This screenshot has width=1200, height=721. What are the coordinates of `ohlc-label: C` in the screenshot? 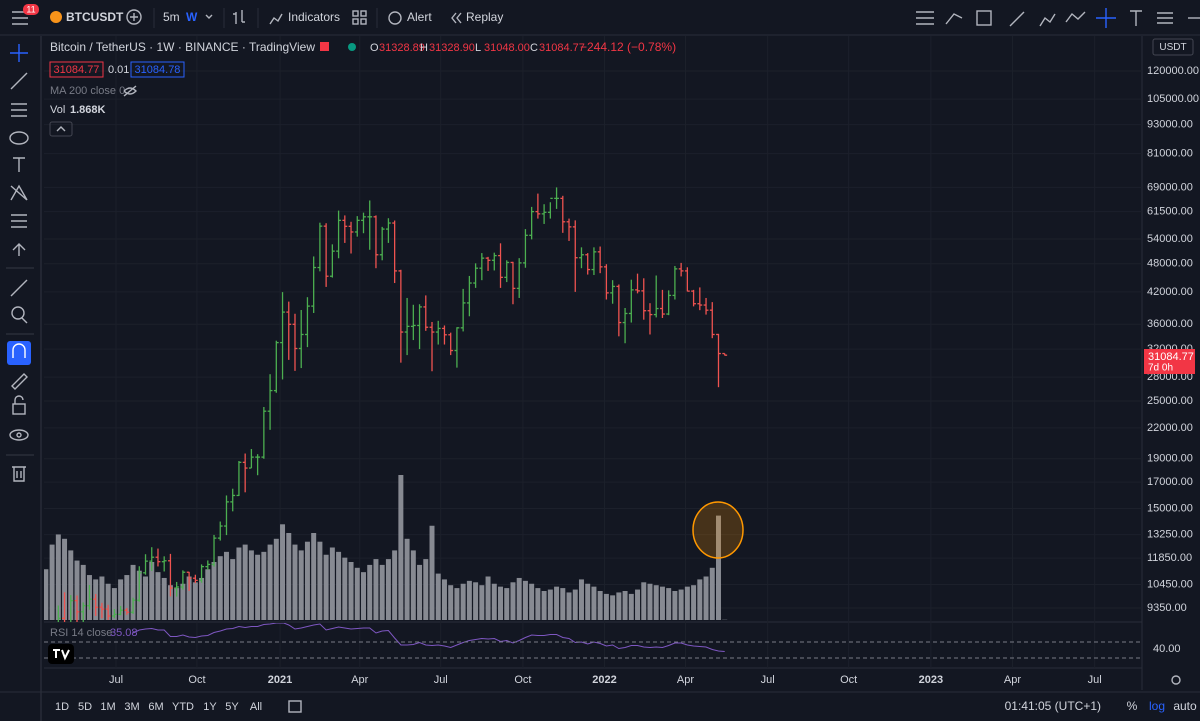 It's located at (534, 48).